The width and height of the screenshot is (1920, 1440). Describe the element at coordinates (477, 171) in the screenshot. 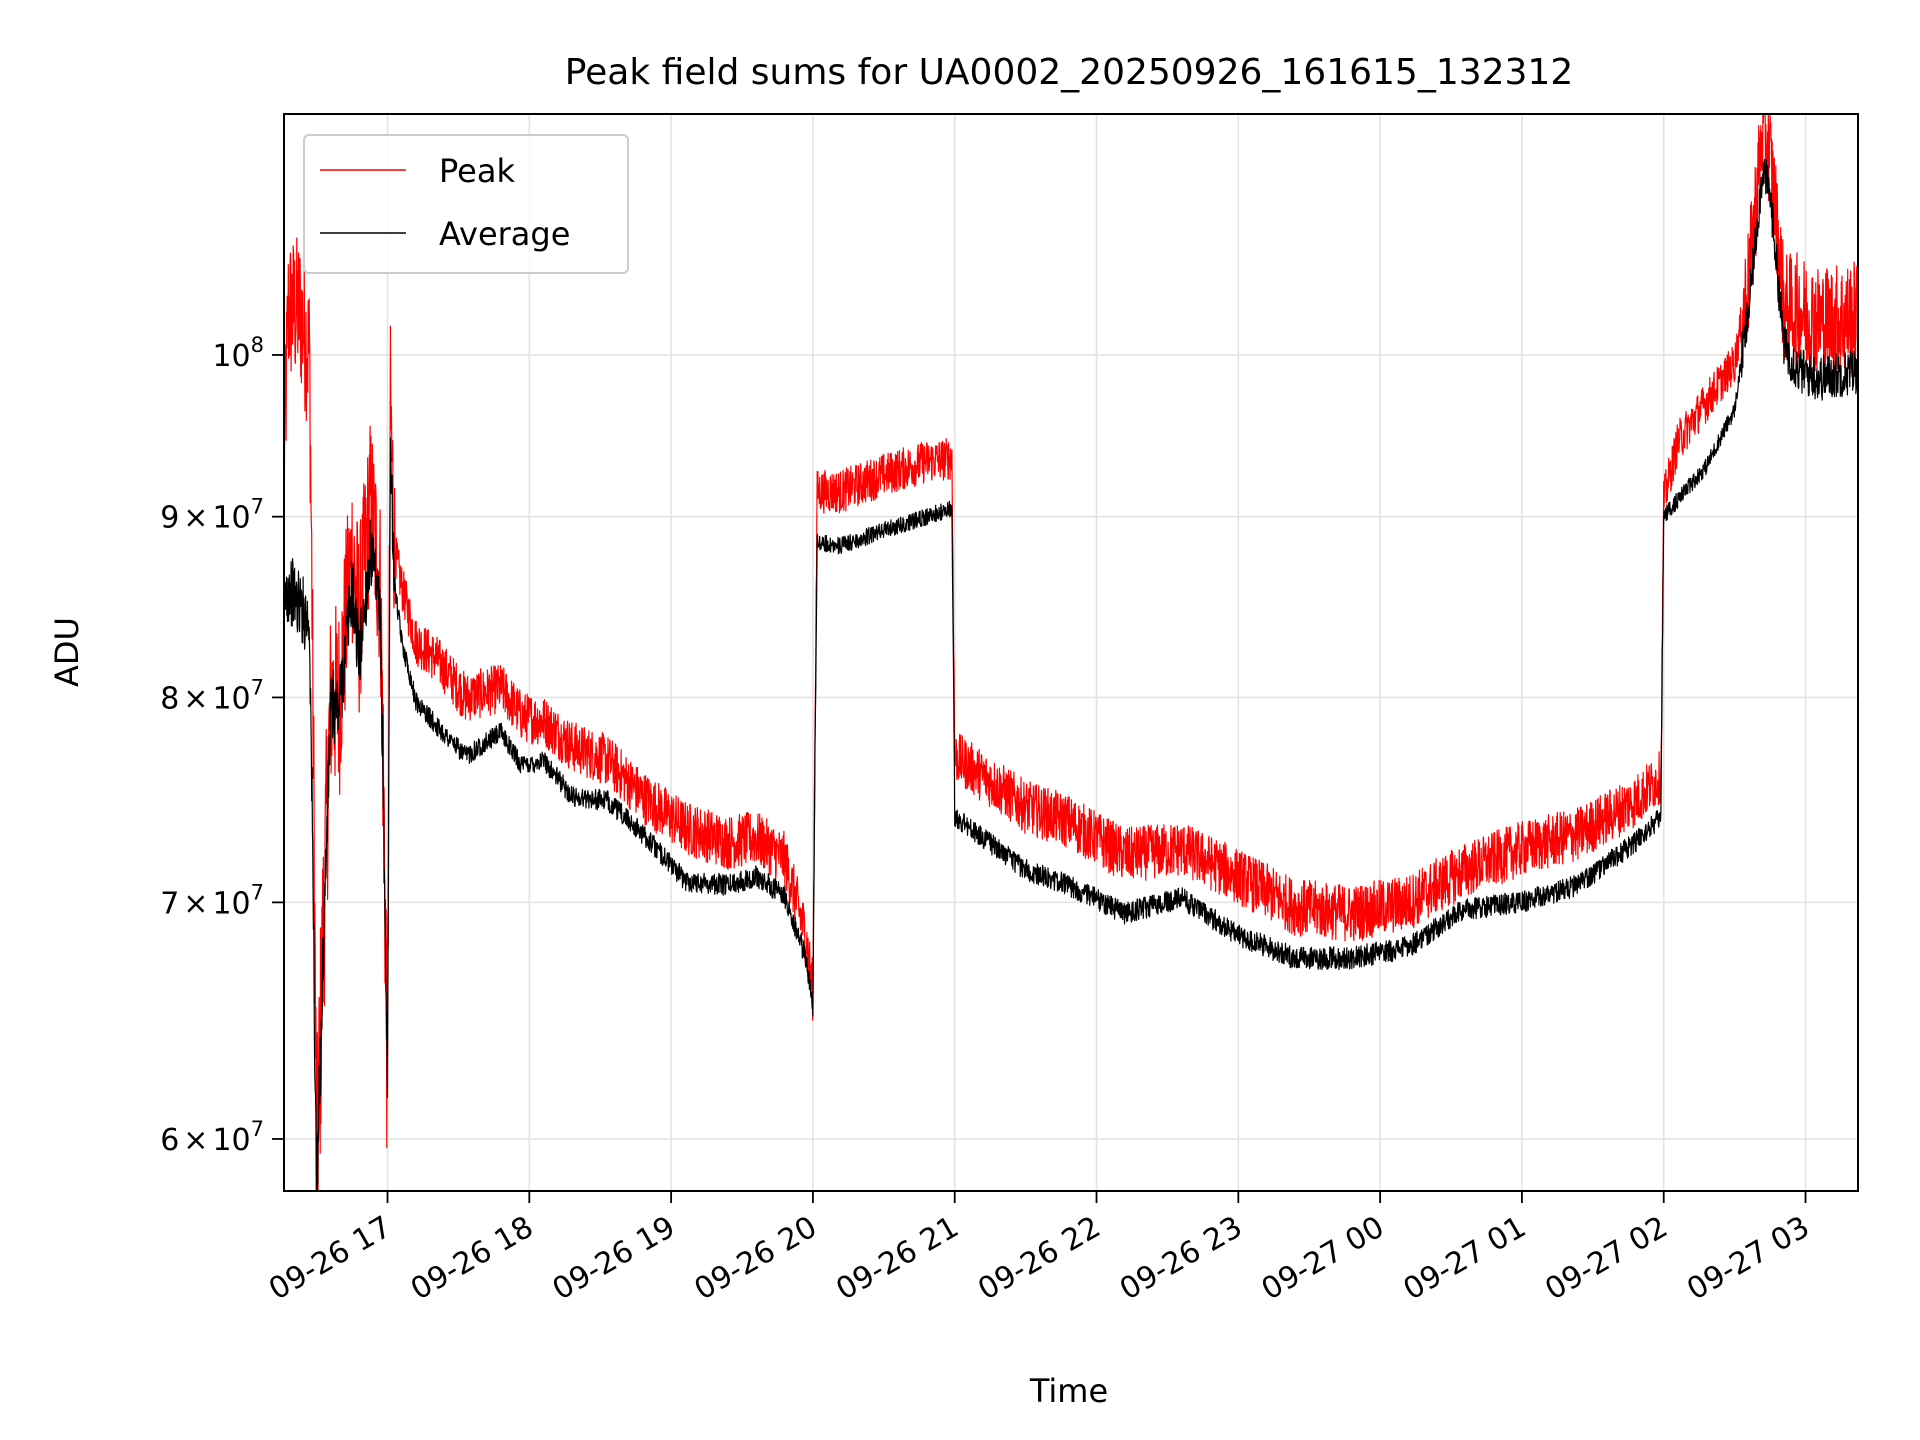

I see `legend-label-peak: Peak` at that location.